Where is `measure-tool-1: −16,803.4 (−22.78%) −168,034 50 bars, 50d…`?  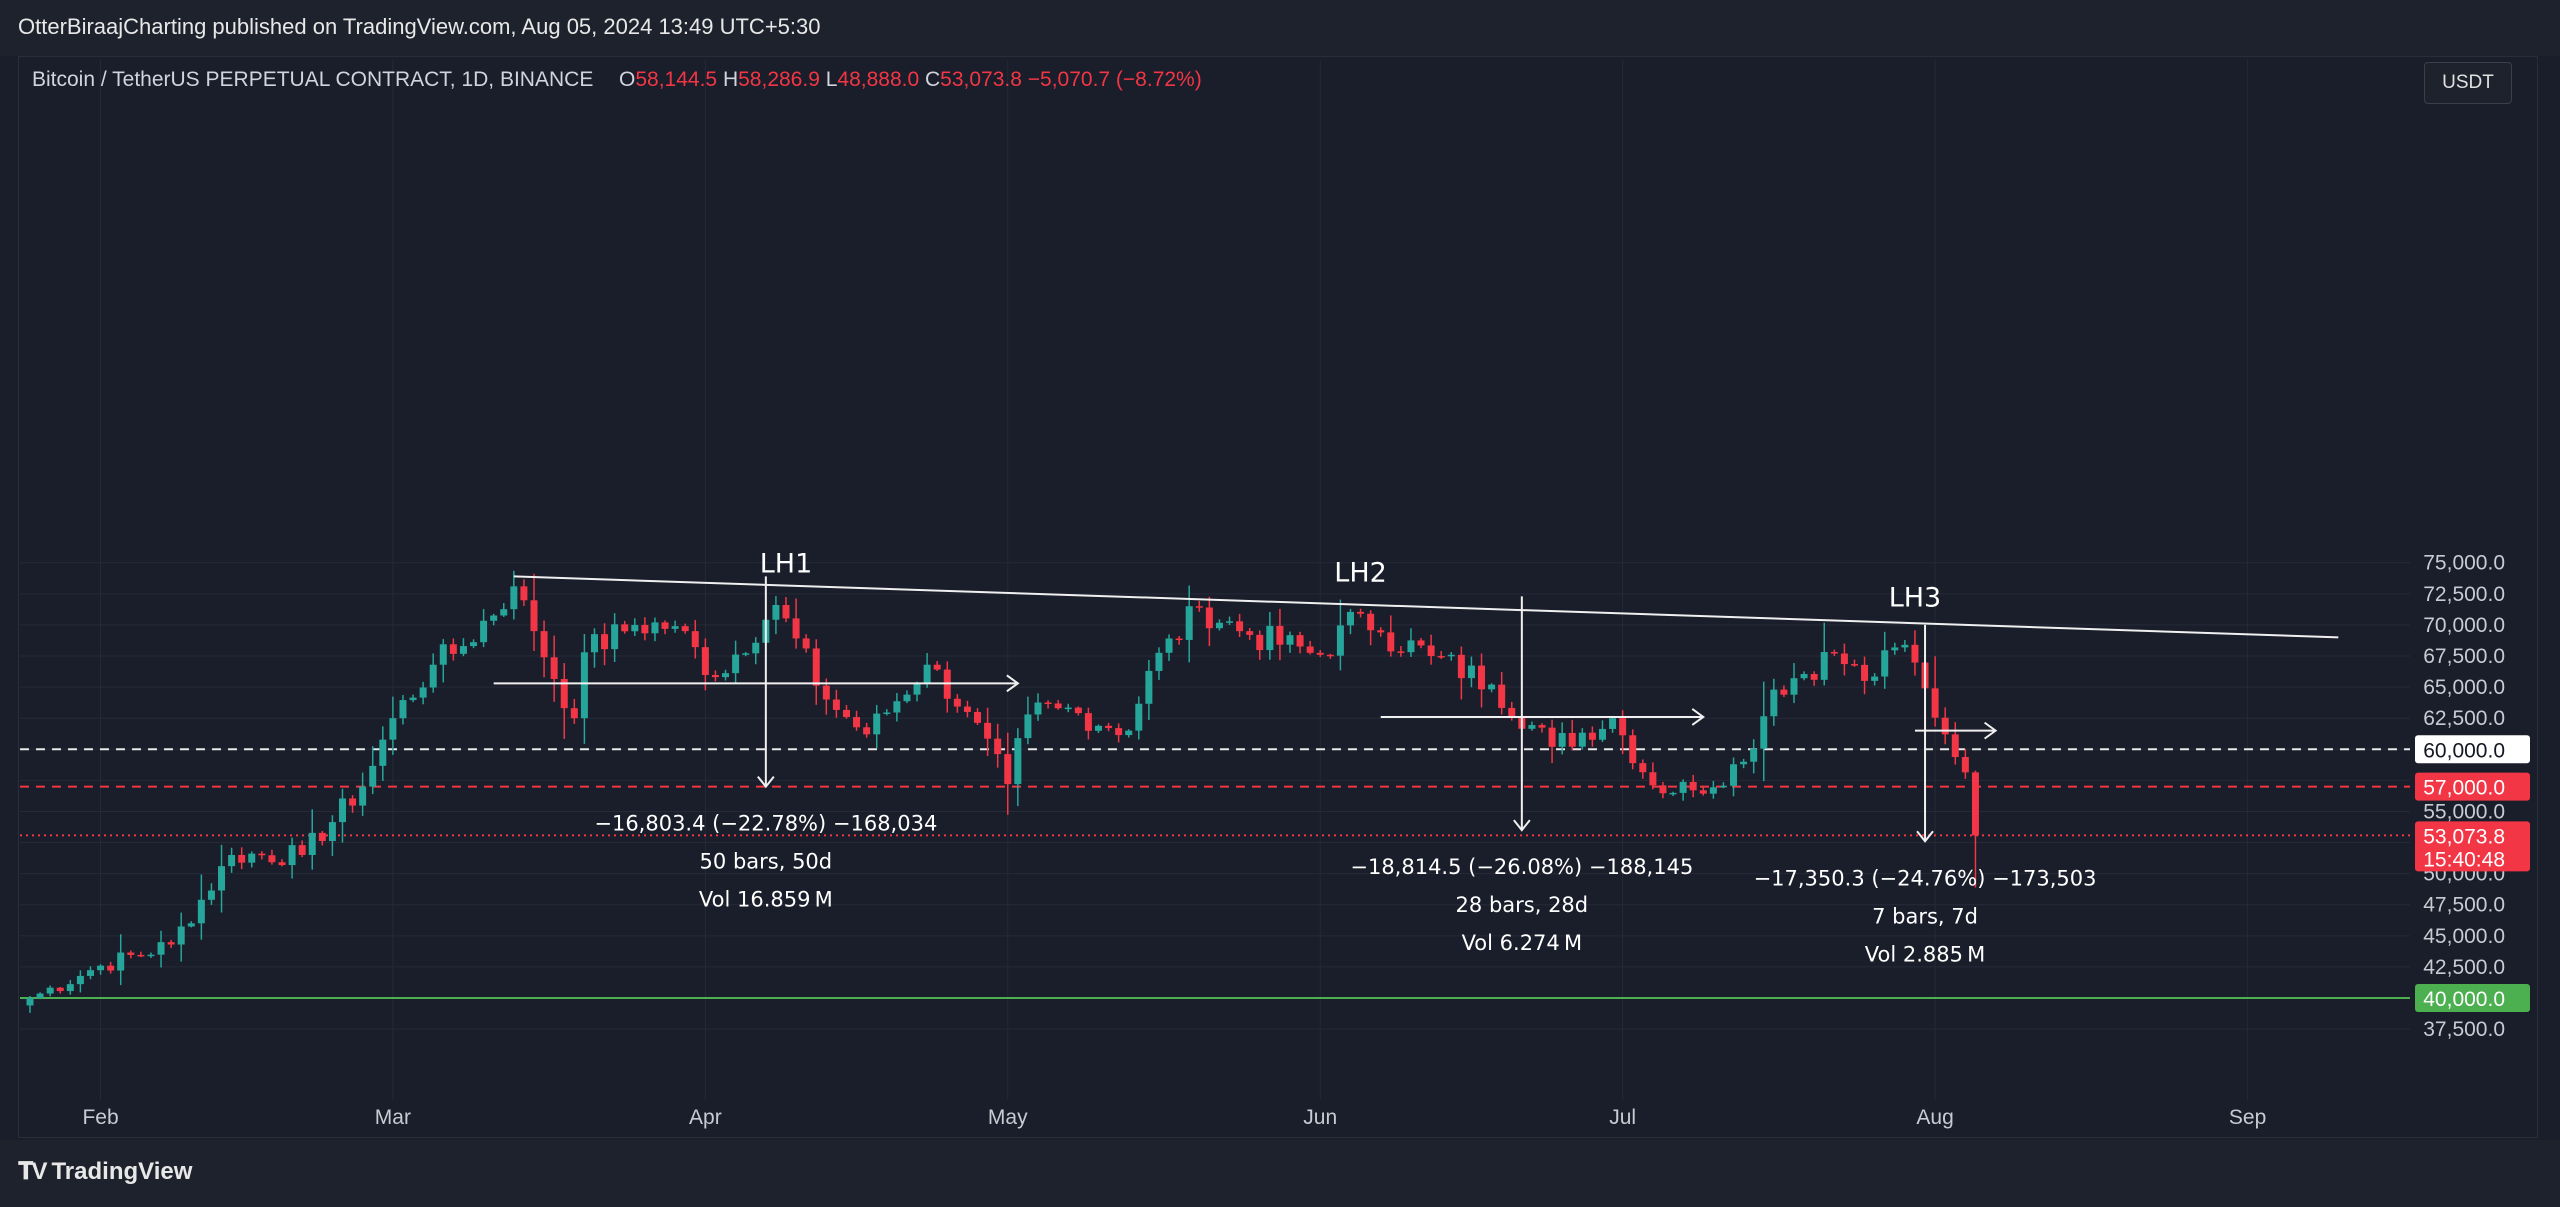 measure-tool-1: −16,803.4 (−22.78%) −168,034 50 bars, 50d… is located at coordinates (756, 744).